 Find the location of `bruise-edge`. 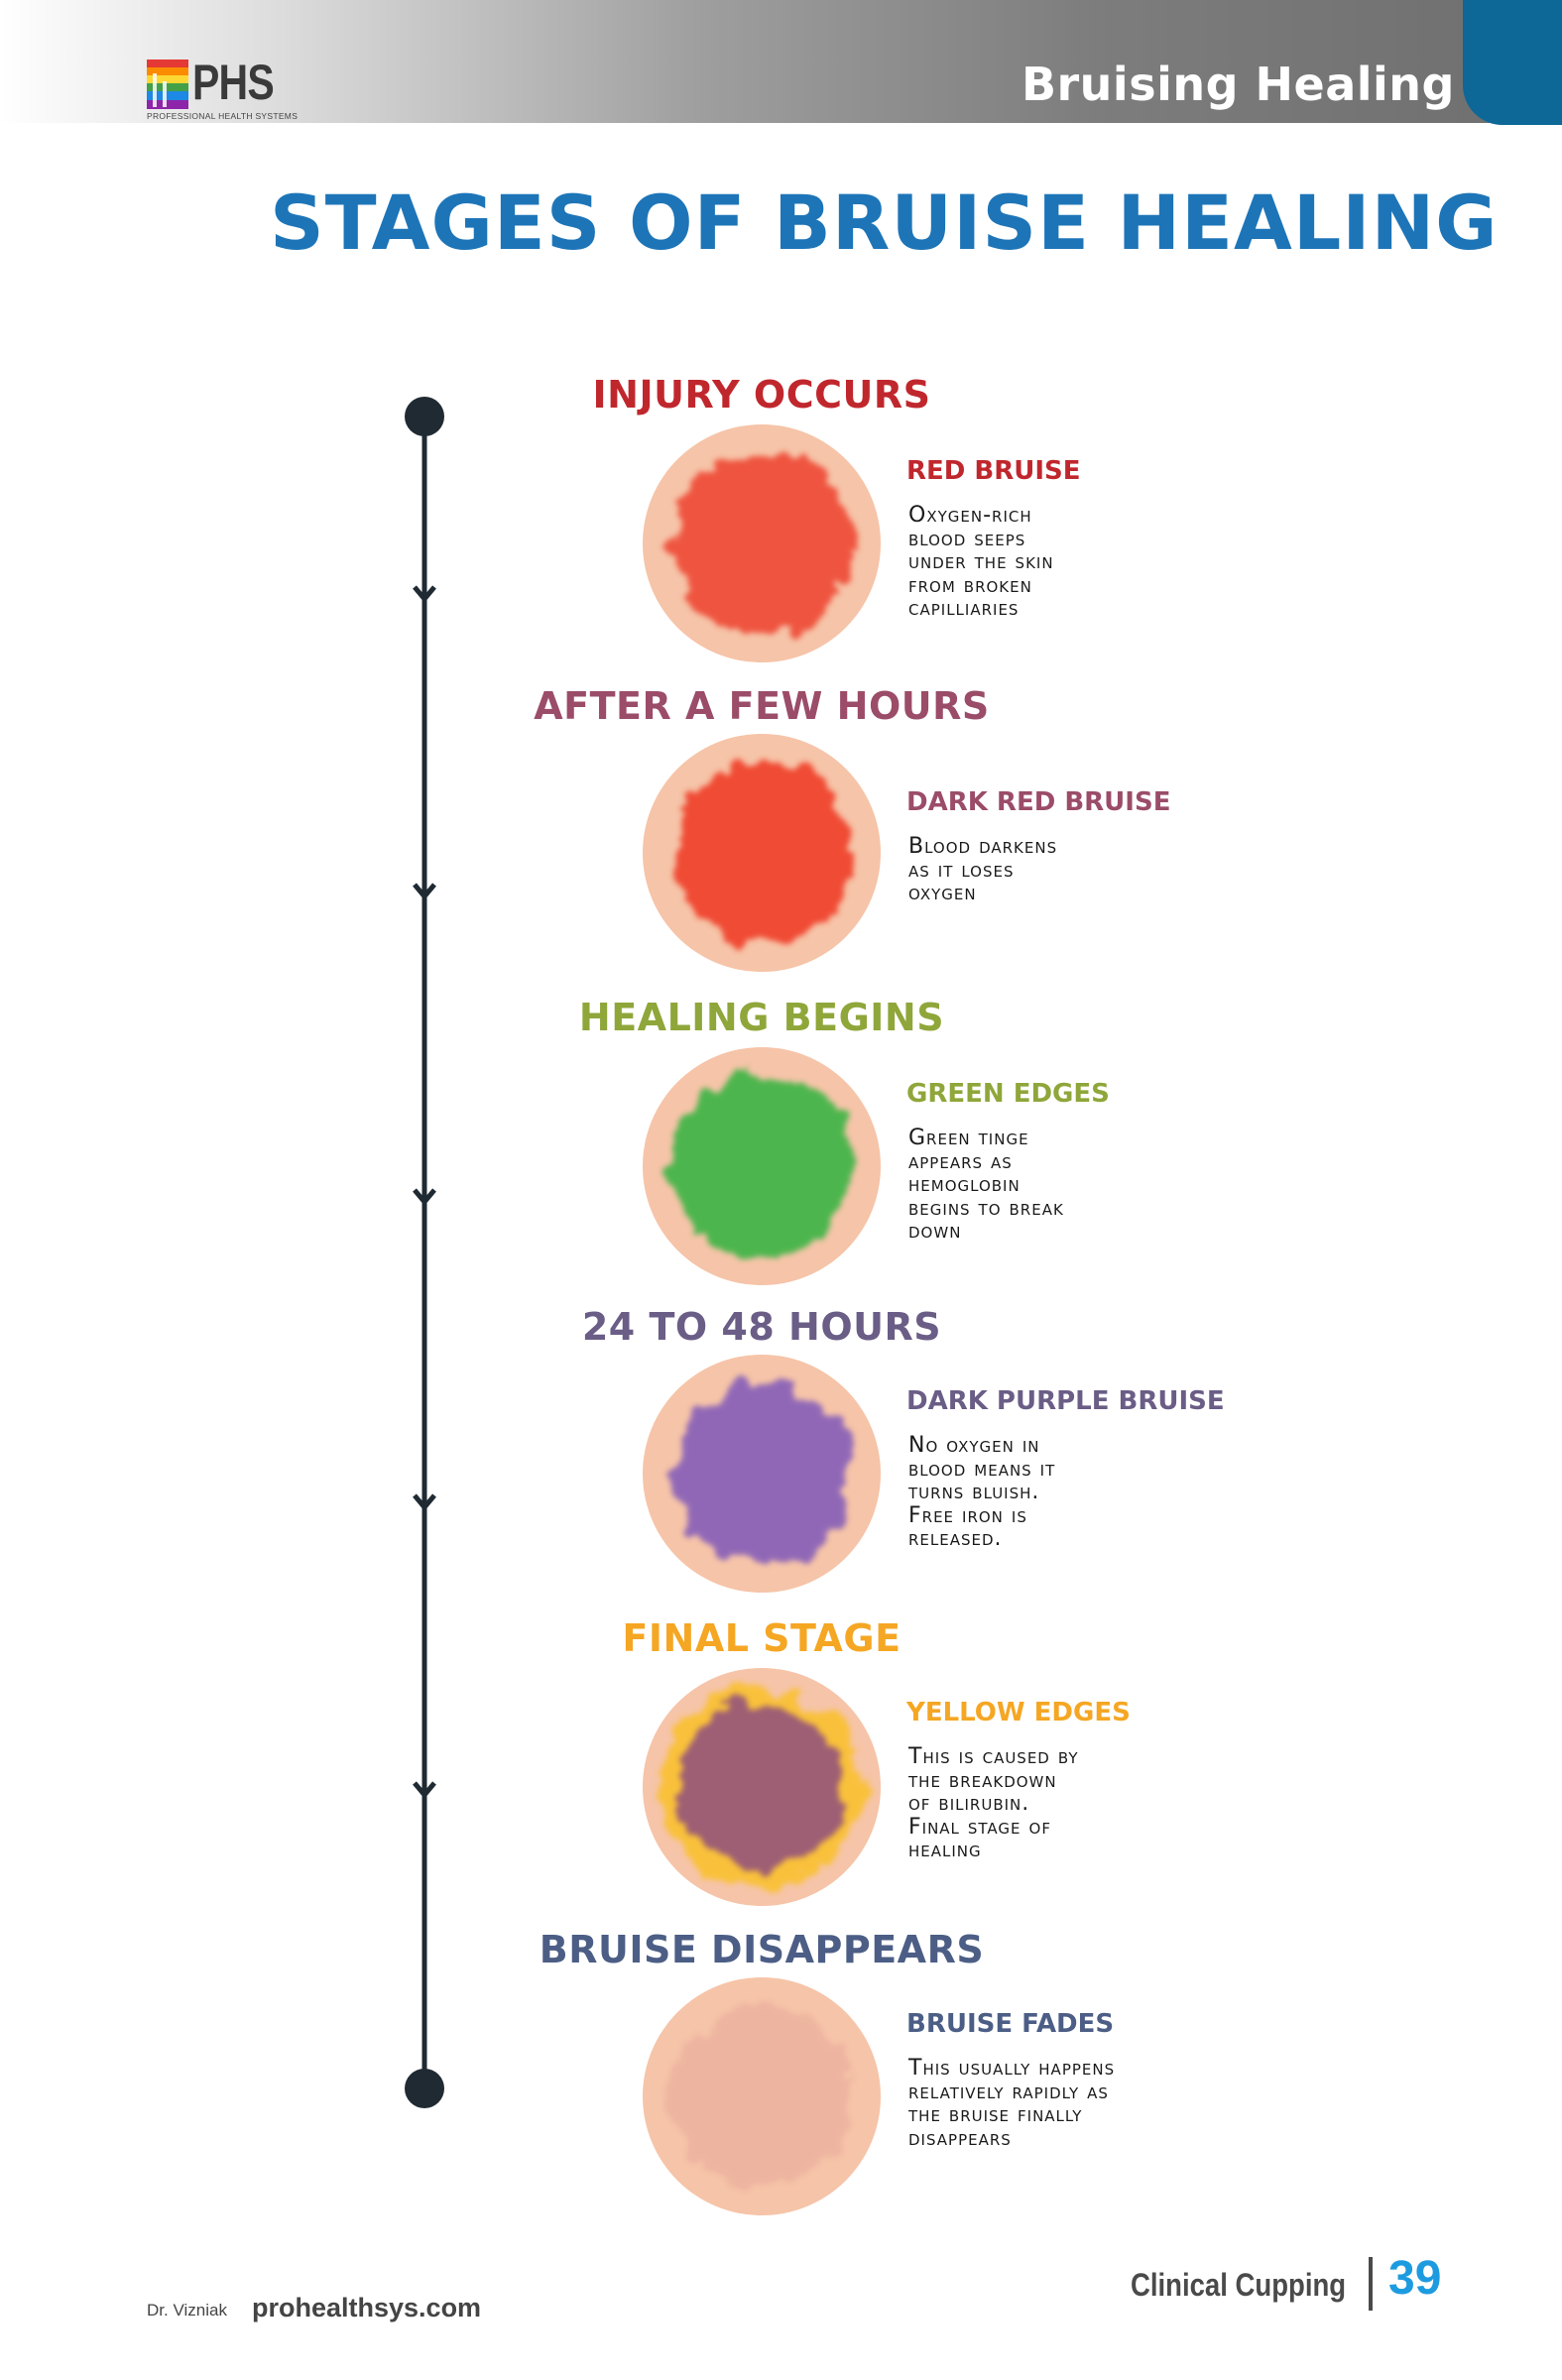

bruise-edge is located at coordinates (762, 1787).